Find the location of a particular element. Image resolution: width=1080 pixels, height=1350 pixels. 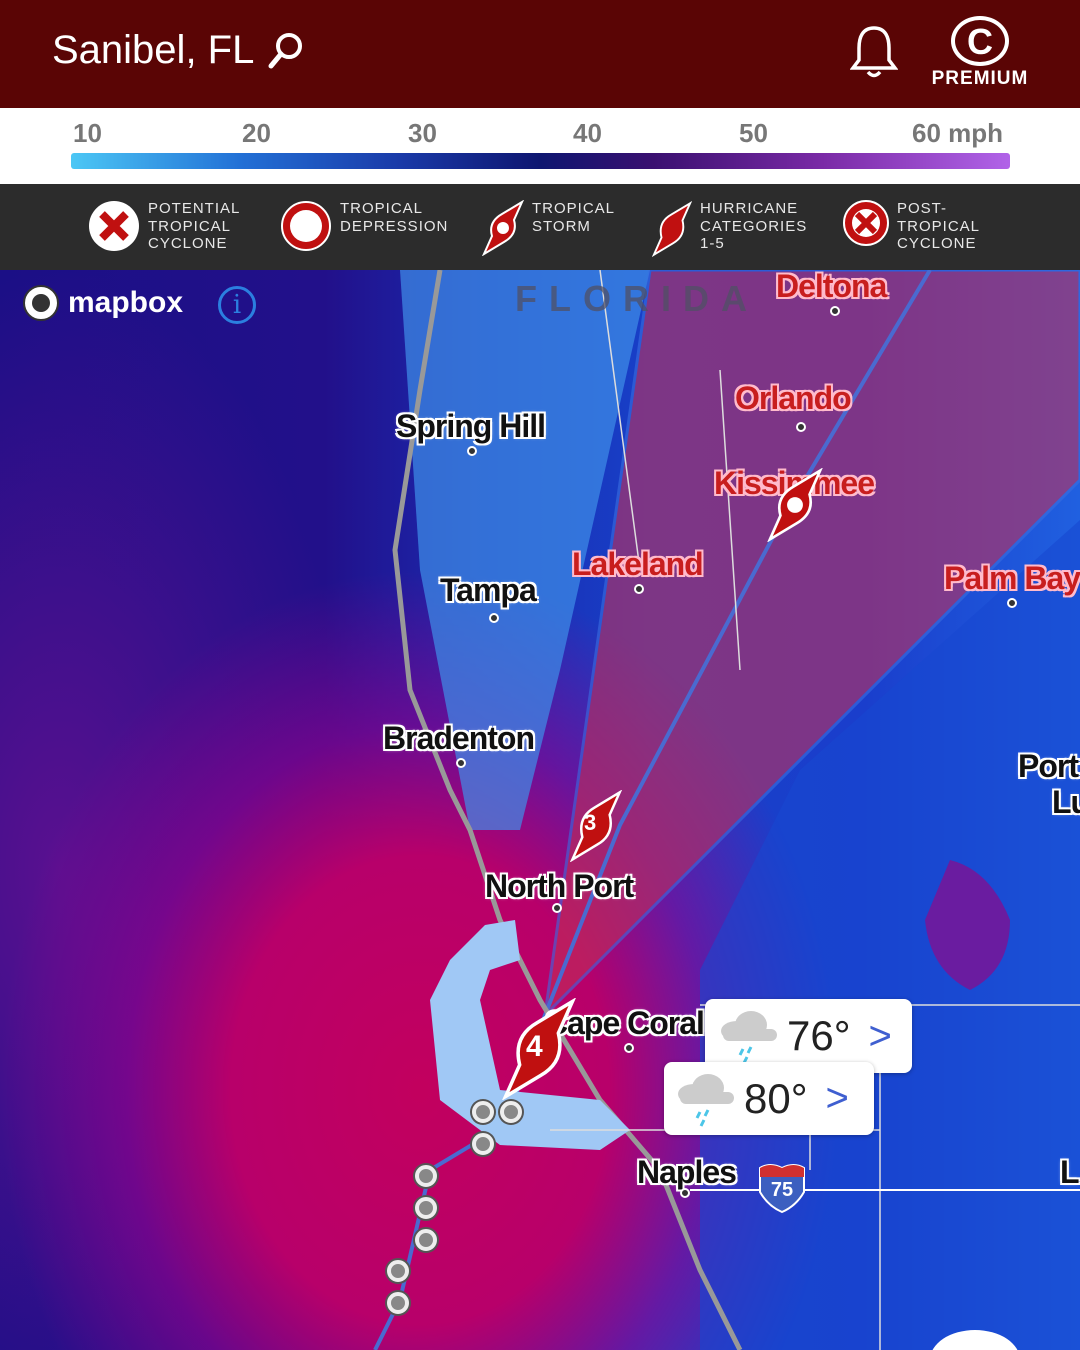

location-title: Sanibel, FL is located at coordinates (153, 50).